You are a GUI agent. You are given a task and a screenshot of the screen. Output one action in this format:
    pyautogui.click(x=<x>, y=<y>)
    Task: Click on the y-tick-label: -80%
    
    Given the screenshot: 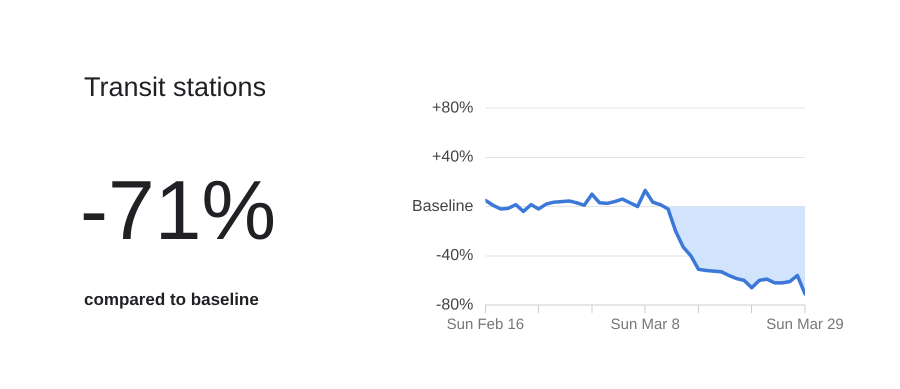 What is the action you would take?
    pyautogui.click(x=455, y=305)
    